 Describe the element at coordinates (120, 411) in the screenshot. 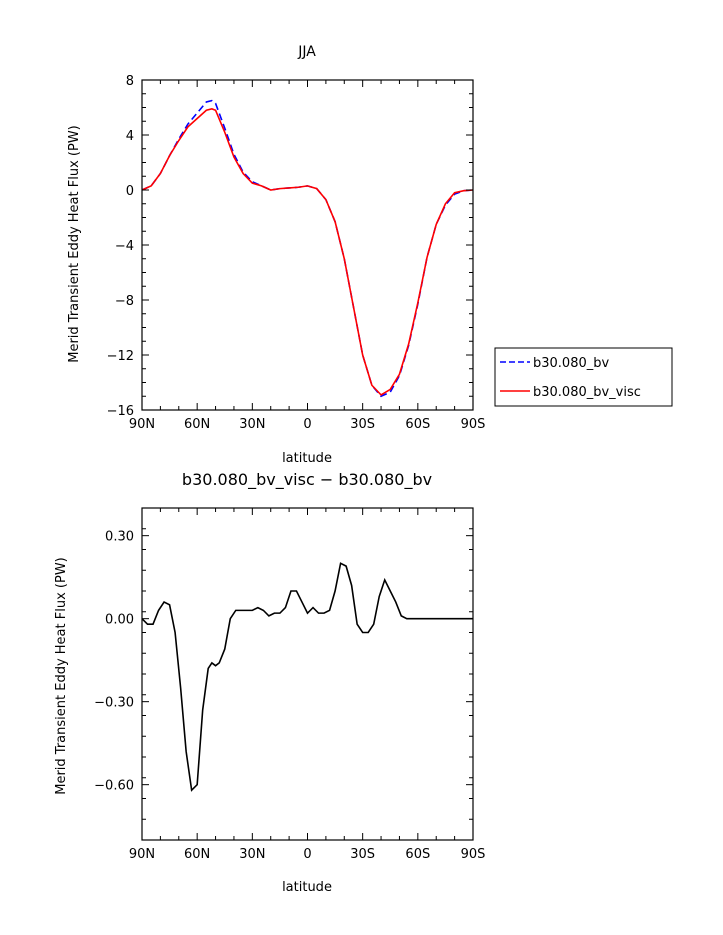

I see `y-tick-label: −16` at that location.